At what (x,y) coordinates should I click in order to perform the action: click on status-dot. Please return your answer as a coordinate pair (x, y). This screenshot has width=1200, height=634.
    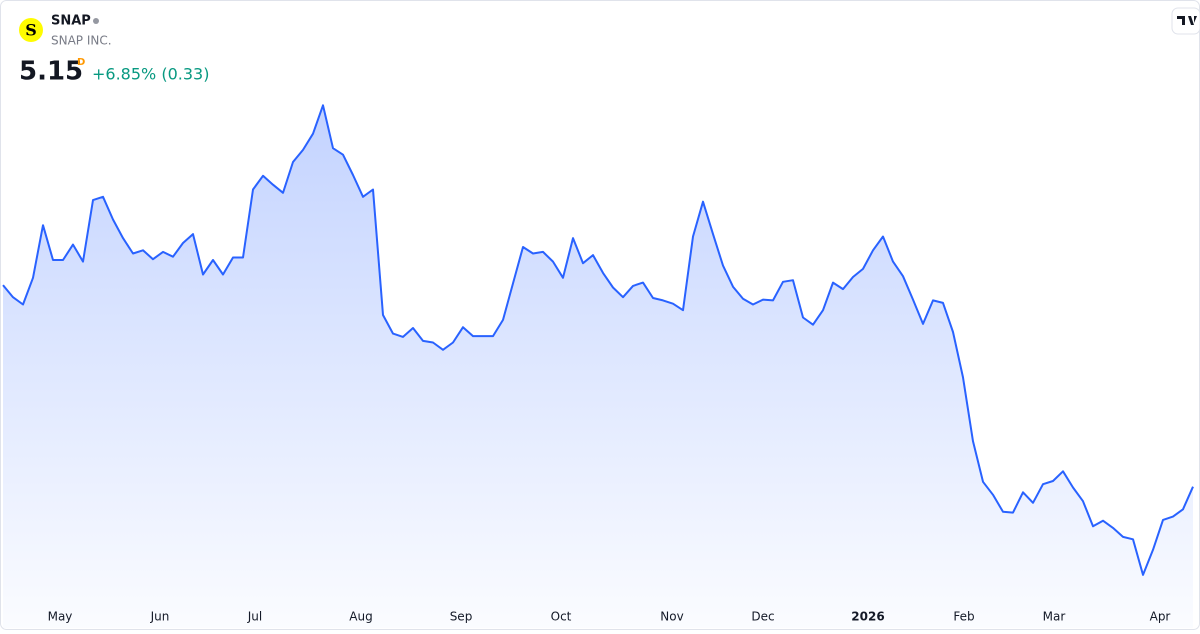
    Looking at the image, I should click on (96, 21).